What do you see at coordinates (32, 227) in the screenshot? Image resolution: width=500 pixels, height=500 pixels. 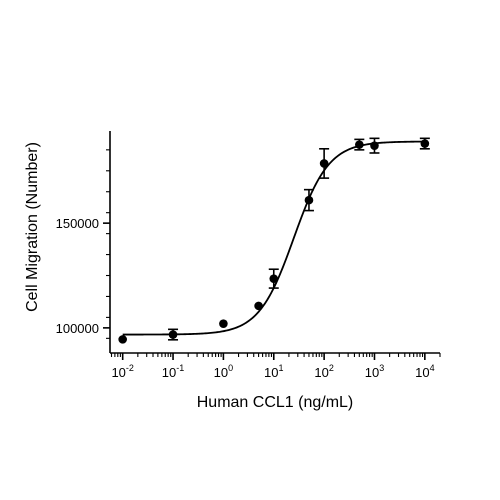 I see `y-axis-label: Cell Migration (Number)` at bounding box center [32, 227].